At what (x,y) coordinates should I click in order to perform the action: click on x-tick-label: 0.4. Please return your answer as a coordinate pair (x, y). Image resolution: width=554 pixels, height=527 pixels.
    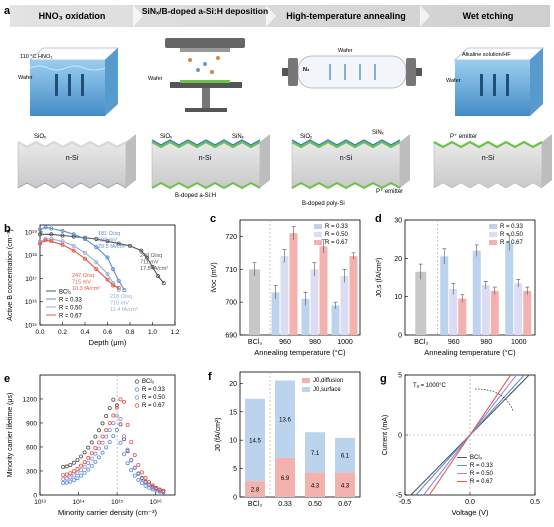
    Looking at the image, I should click on (84, 332).